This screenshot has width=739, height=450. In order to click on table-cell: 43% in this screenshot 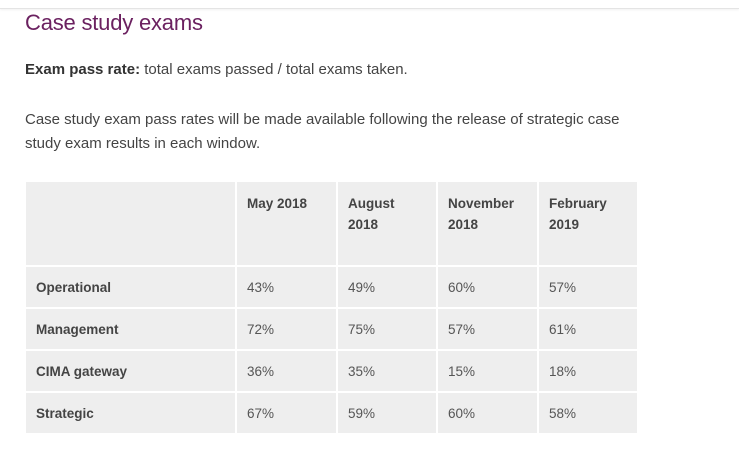, I will do `click(286, 287)`.